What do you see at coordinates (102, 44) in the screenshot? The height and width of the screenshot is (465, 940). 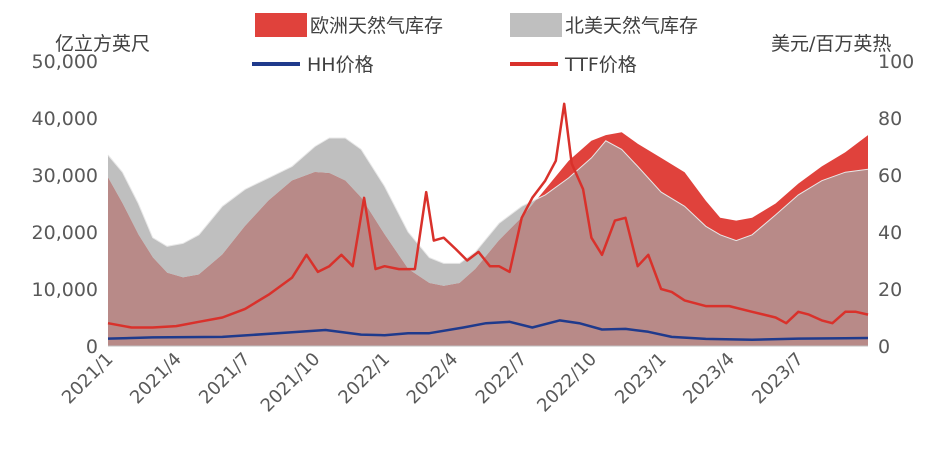 I see `y-left-axis-label: 亿立方英尺` at bounding box center [102, 44].